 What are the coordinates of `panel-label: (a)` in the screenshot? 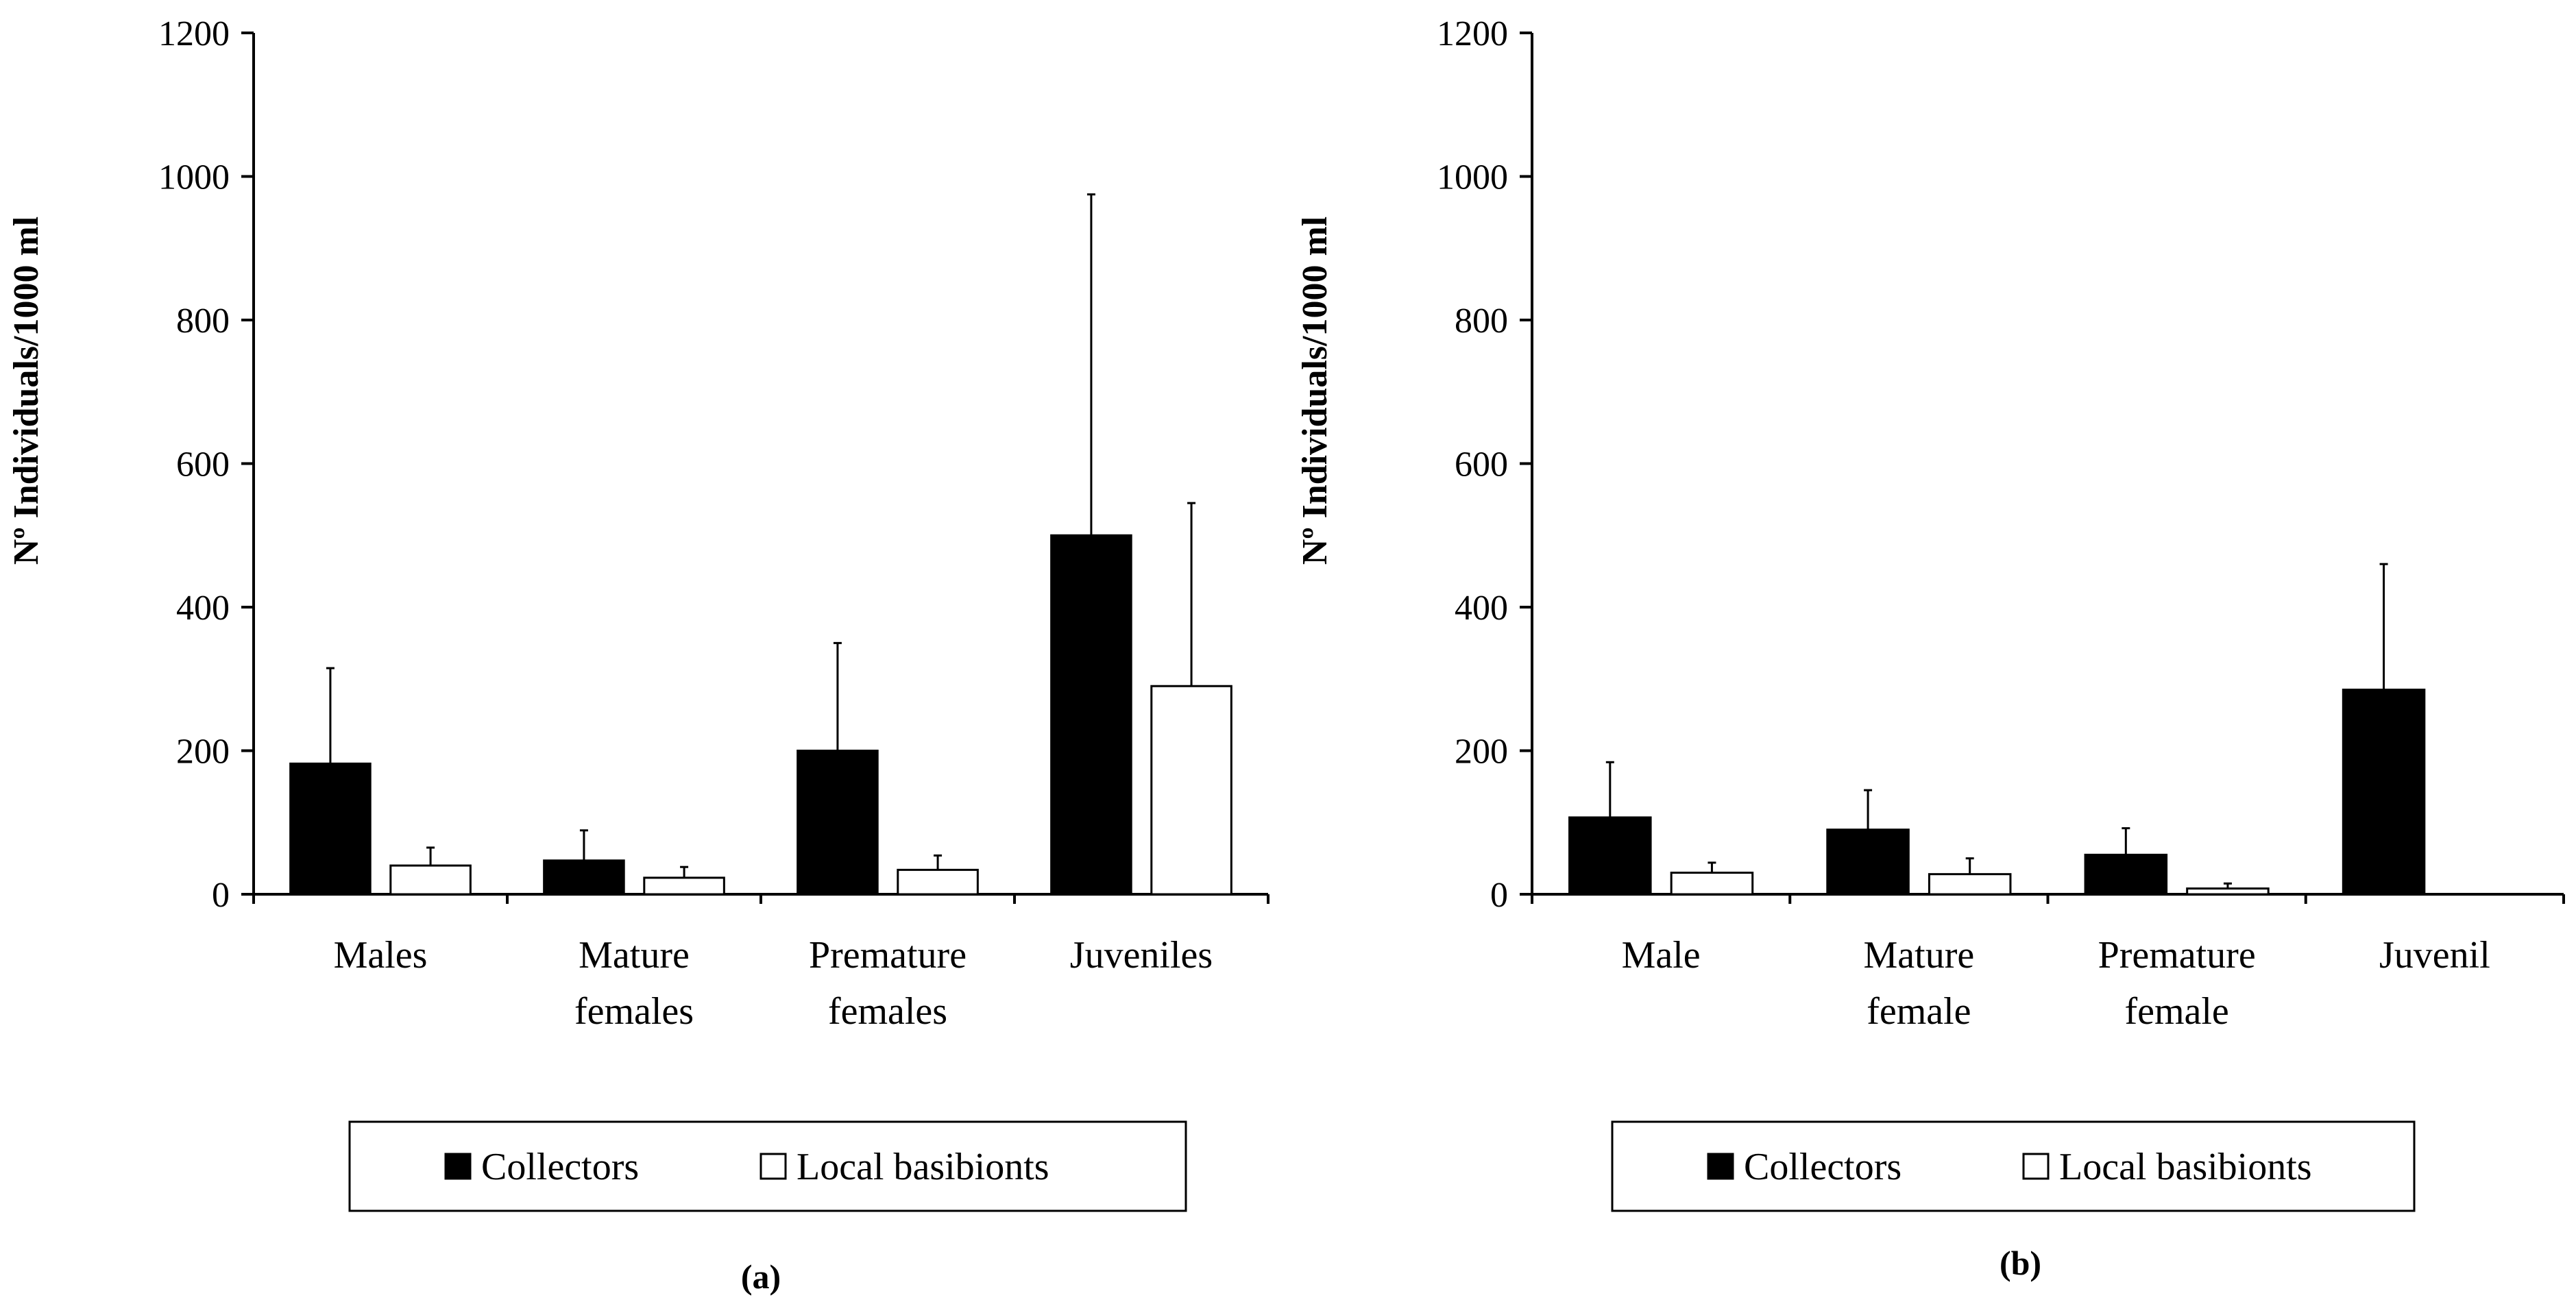 It's located at (761, 1276).